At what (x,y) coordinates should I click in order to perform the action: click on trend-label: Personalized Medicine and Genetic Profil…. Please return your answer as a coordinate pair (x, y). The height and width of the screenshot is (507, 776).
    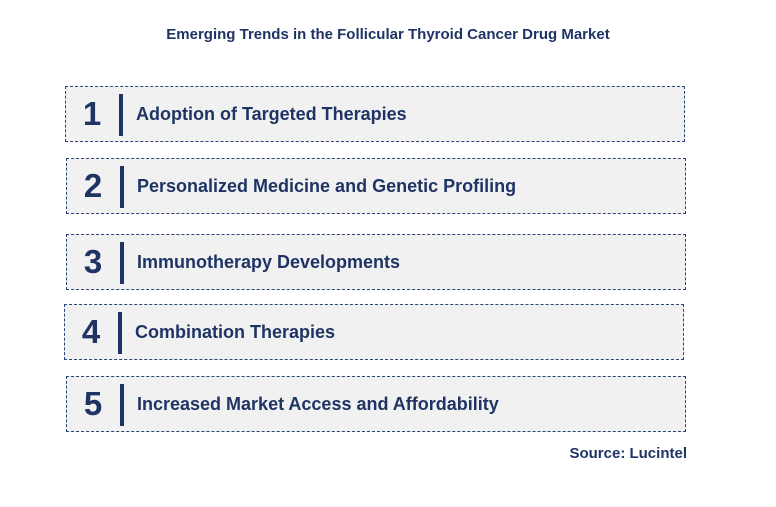
    Looking at the image, I should click on (327, 185).